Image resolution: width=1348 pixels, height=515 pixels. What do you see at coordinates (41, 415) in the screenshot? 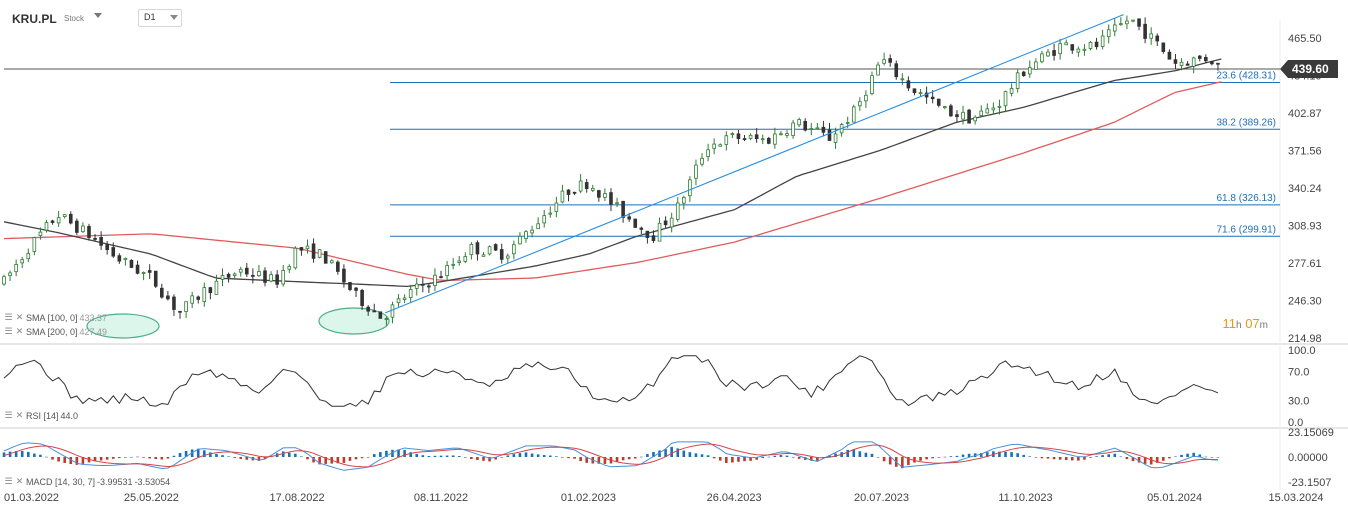
I see `rsi-legend: ☰ ✕ RSI [14] 44.0` at bounding box center [41, 415].